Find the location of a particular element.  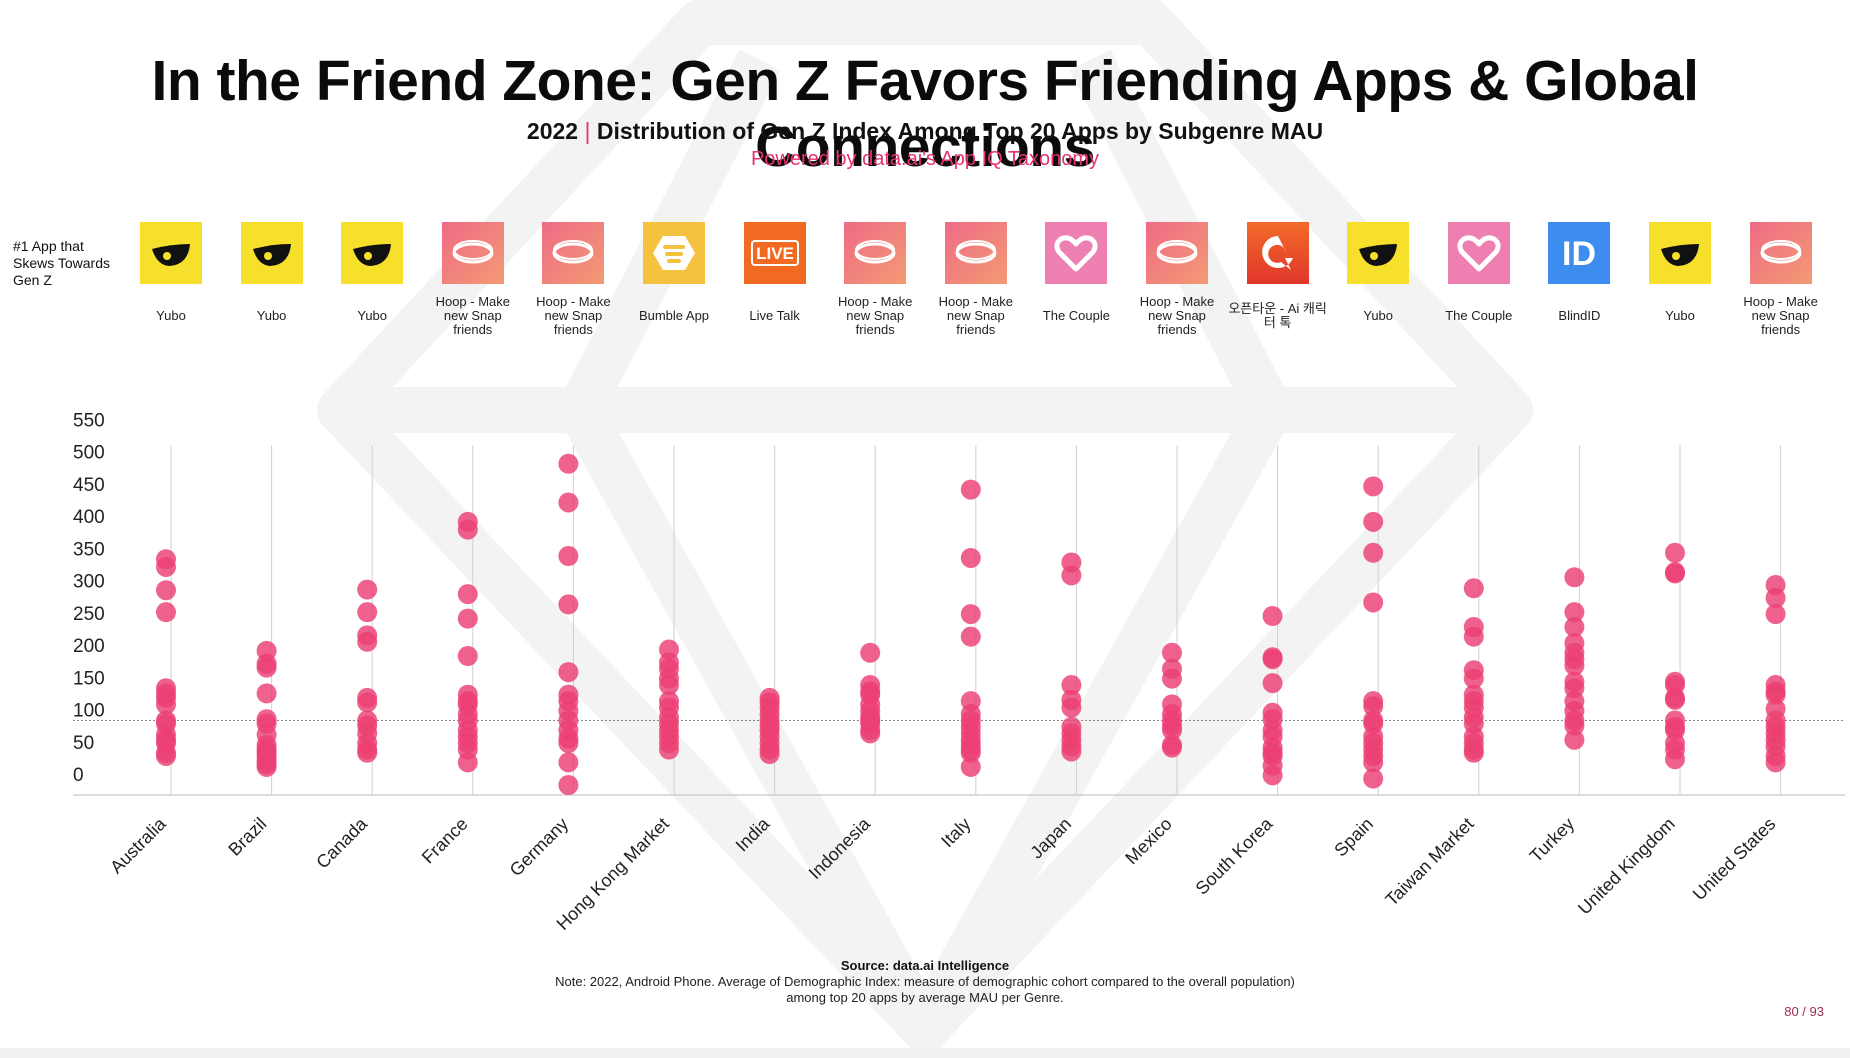

svg-text: ID is located at coordinates (1579, 254).